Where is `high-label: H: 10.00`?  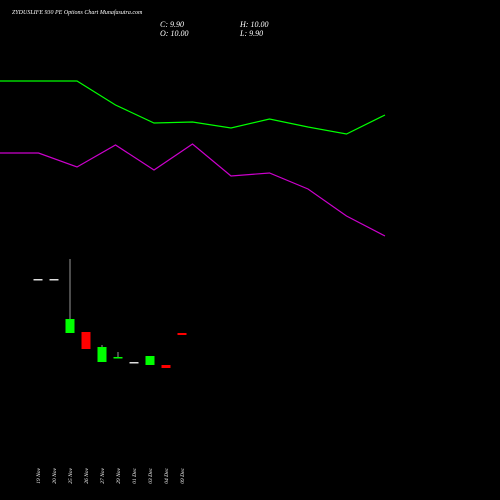 high-label: H: 10.00 is located at coordinates (253, 24).